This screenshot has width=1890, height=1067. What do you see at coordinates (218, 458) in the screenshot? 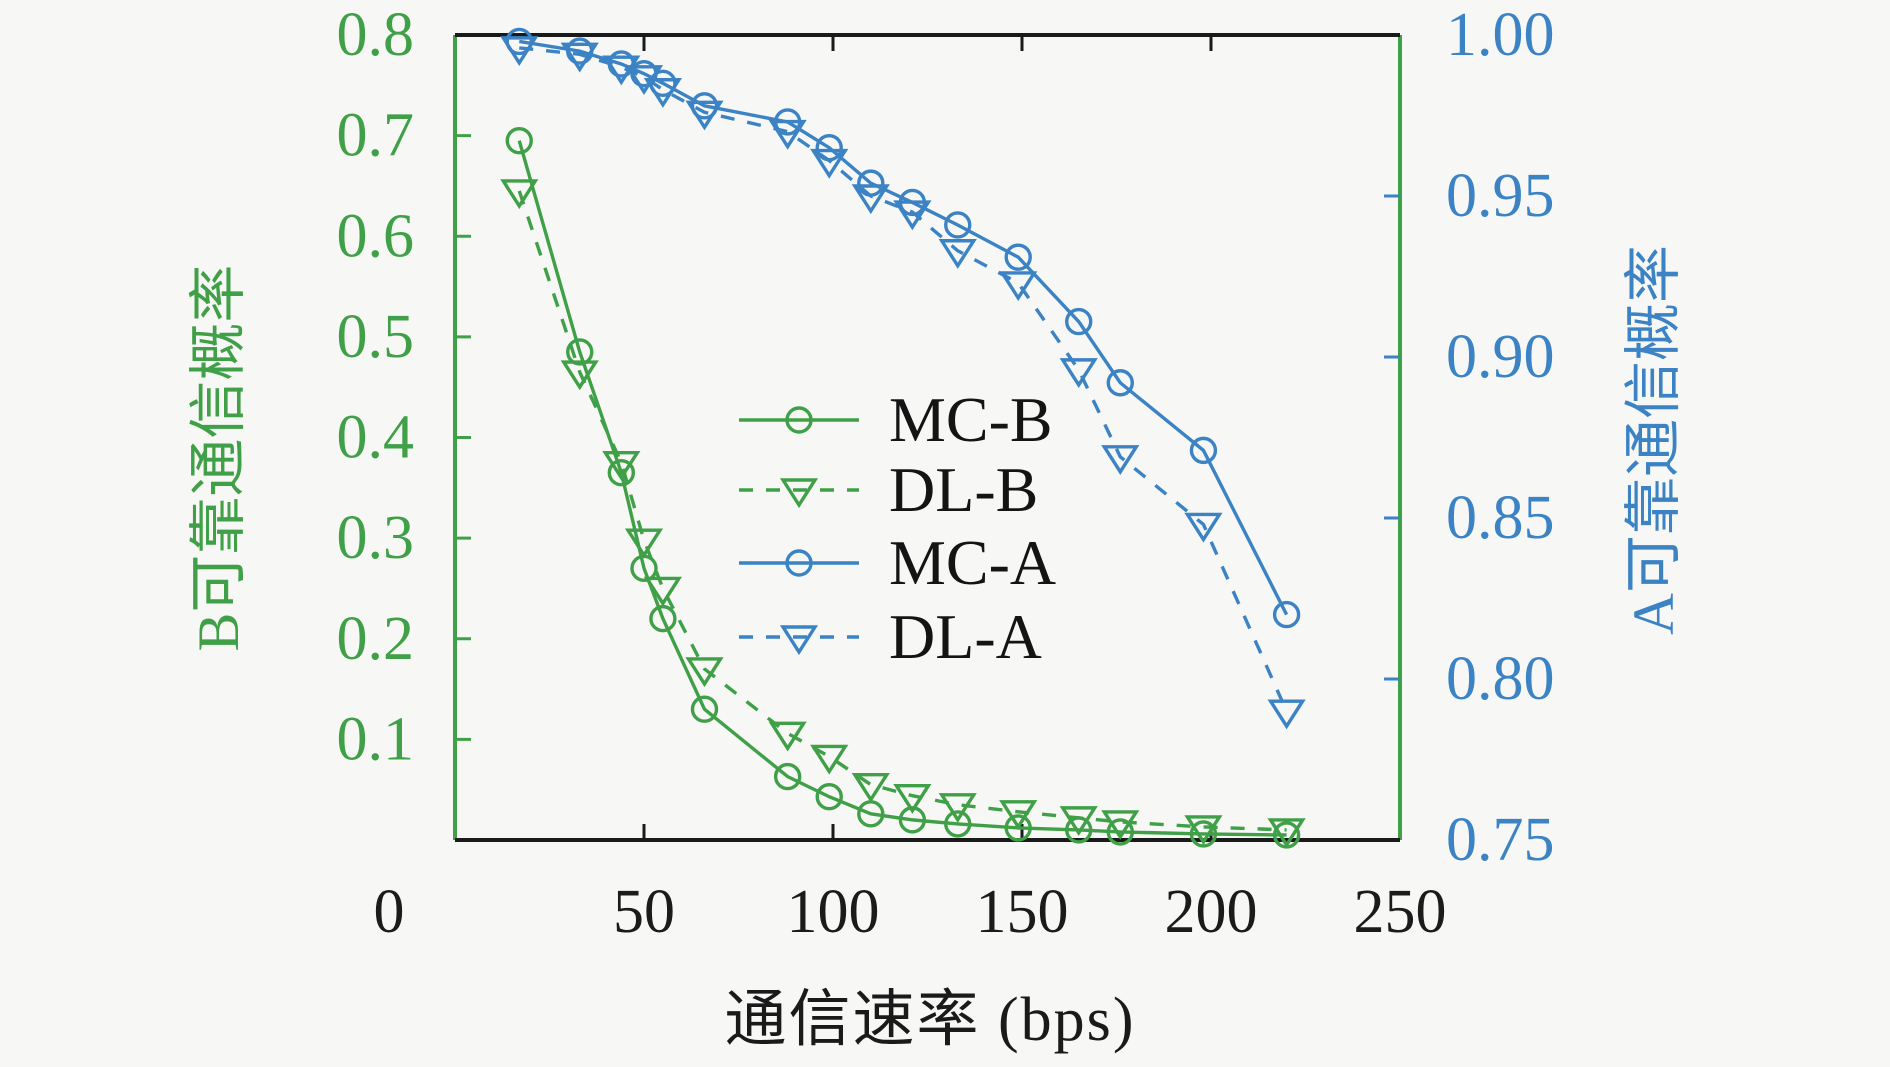
I see `left-axis-title: B可靠通信概率` at bounding box center [218, 458].